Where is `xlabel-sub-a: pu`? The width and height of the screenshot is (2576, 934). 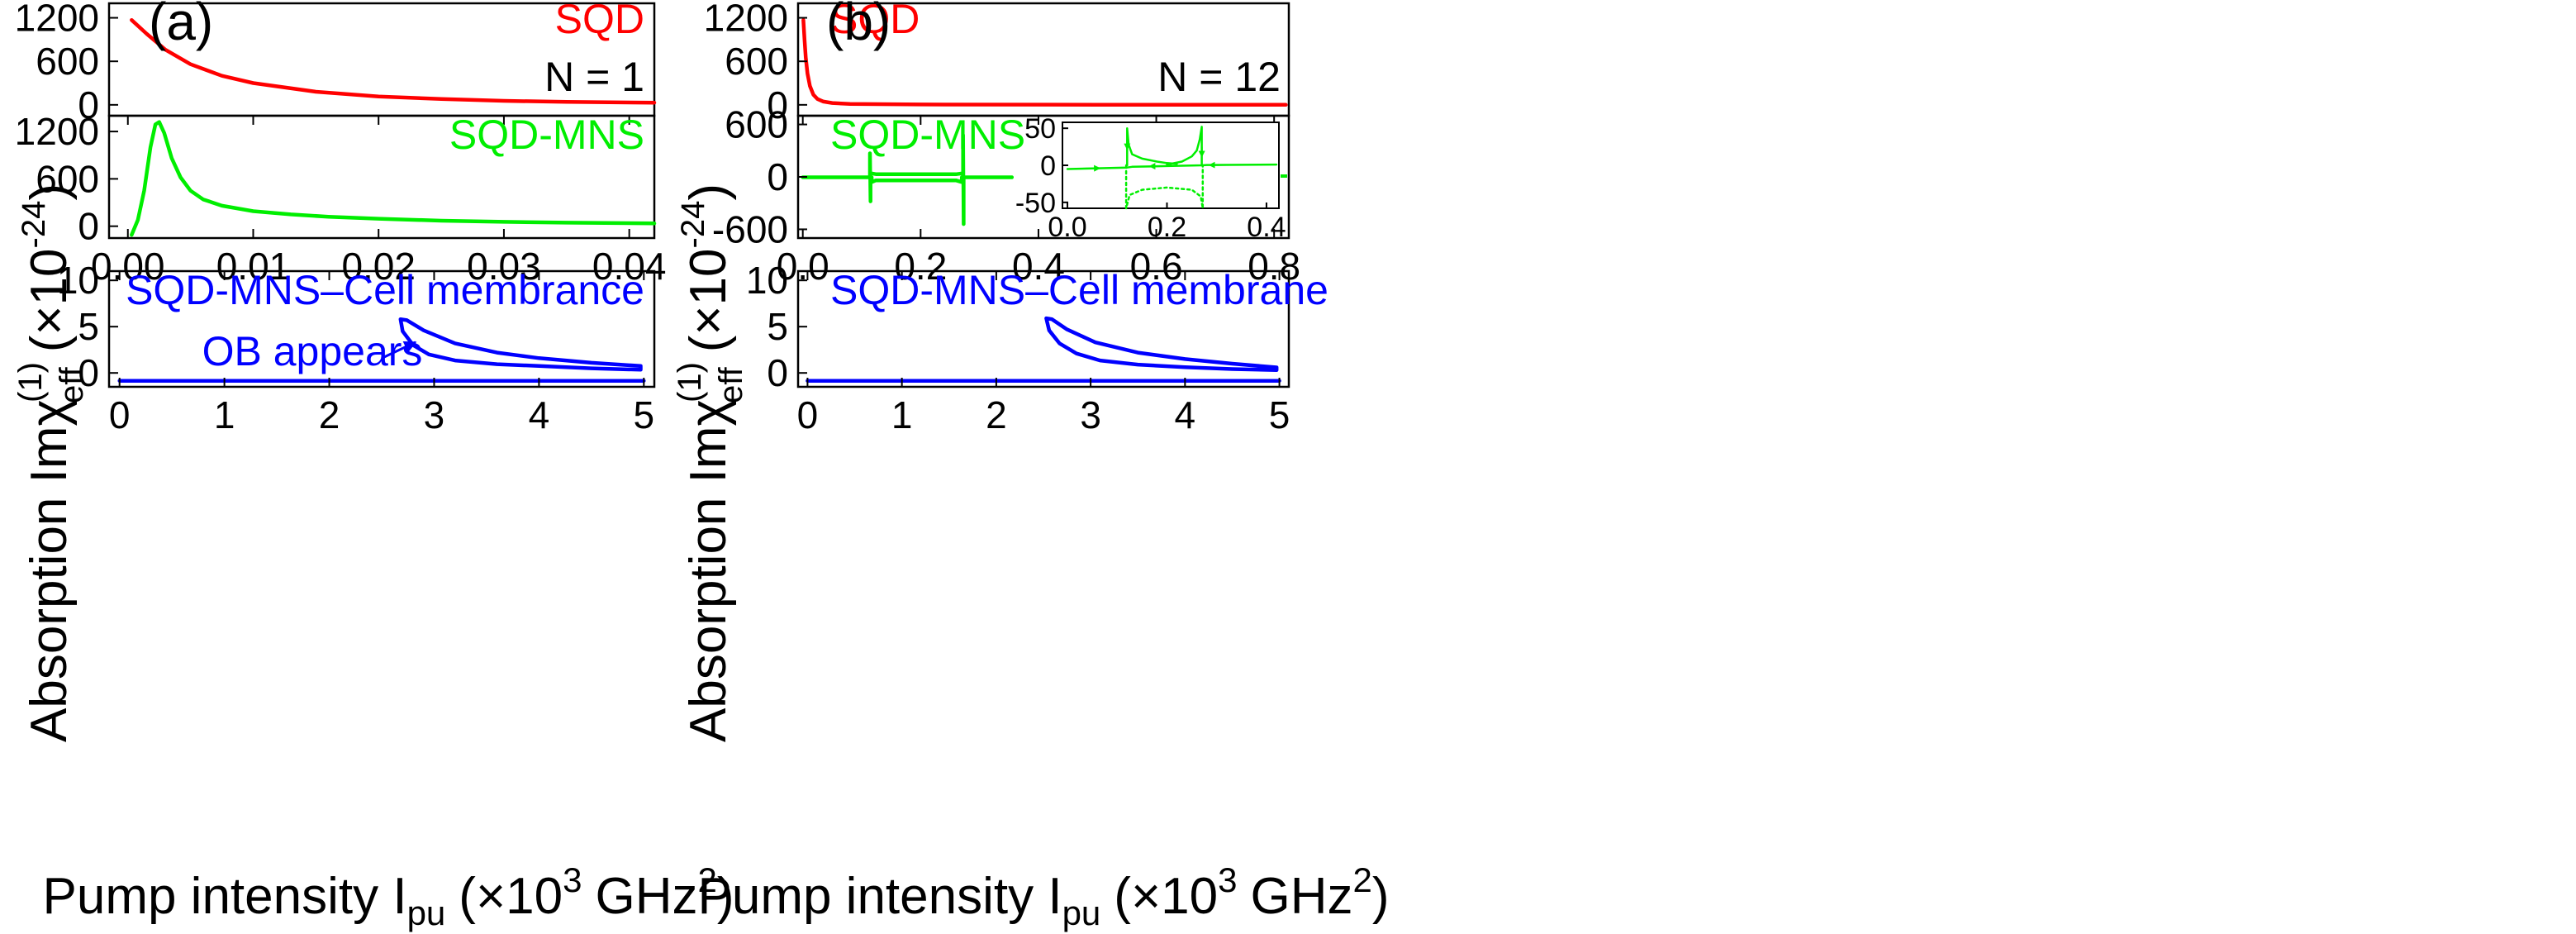 xlabel-sub-a: pu is located at coordinates (427, 912).